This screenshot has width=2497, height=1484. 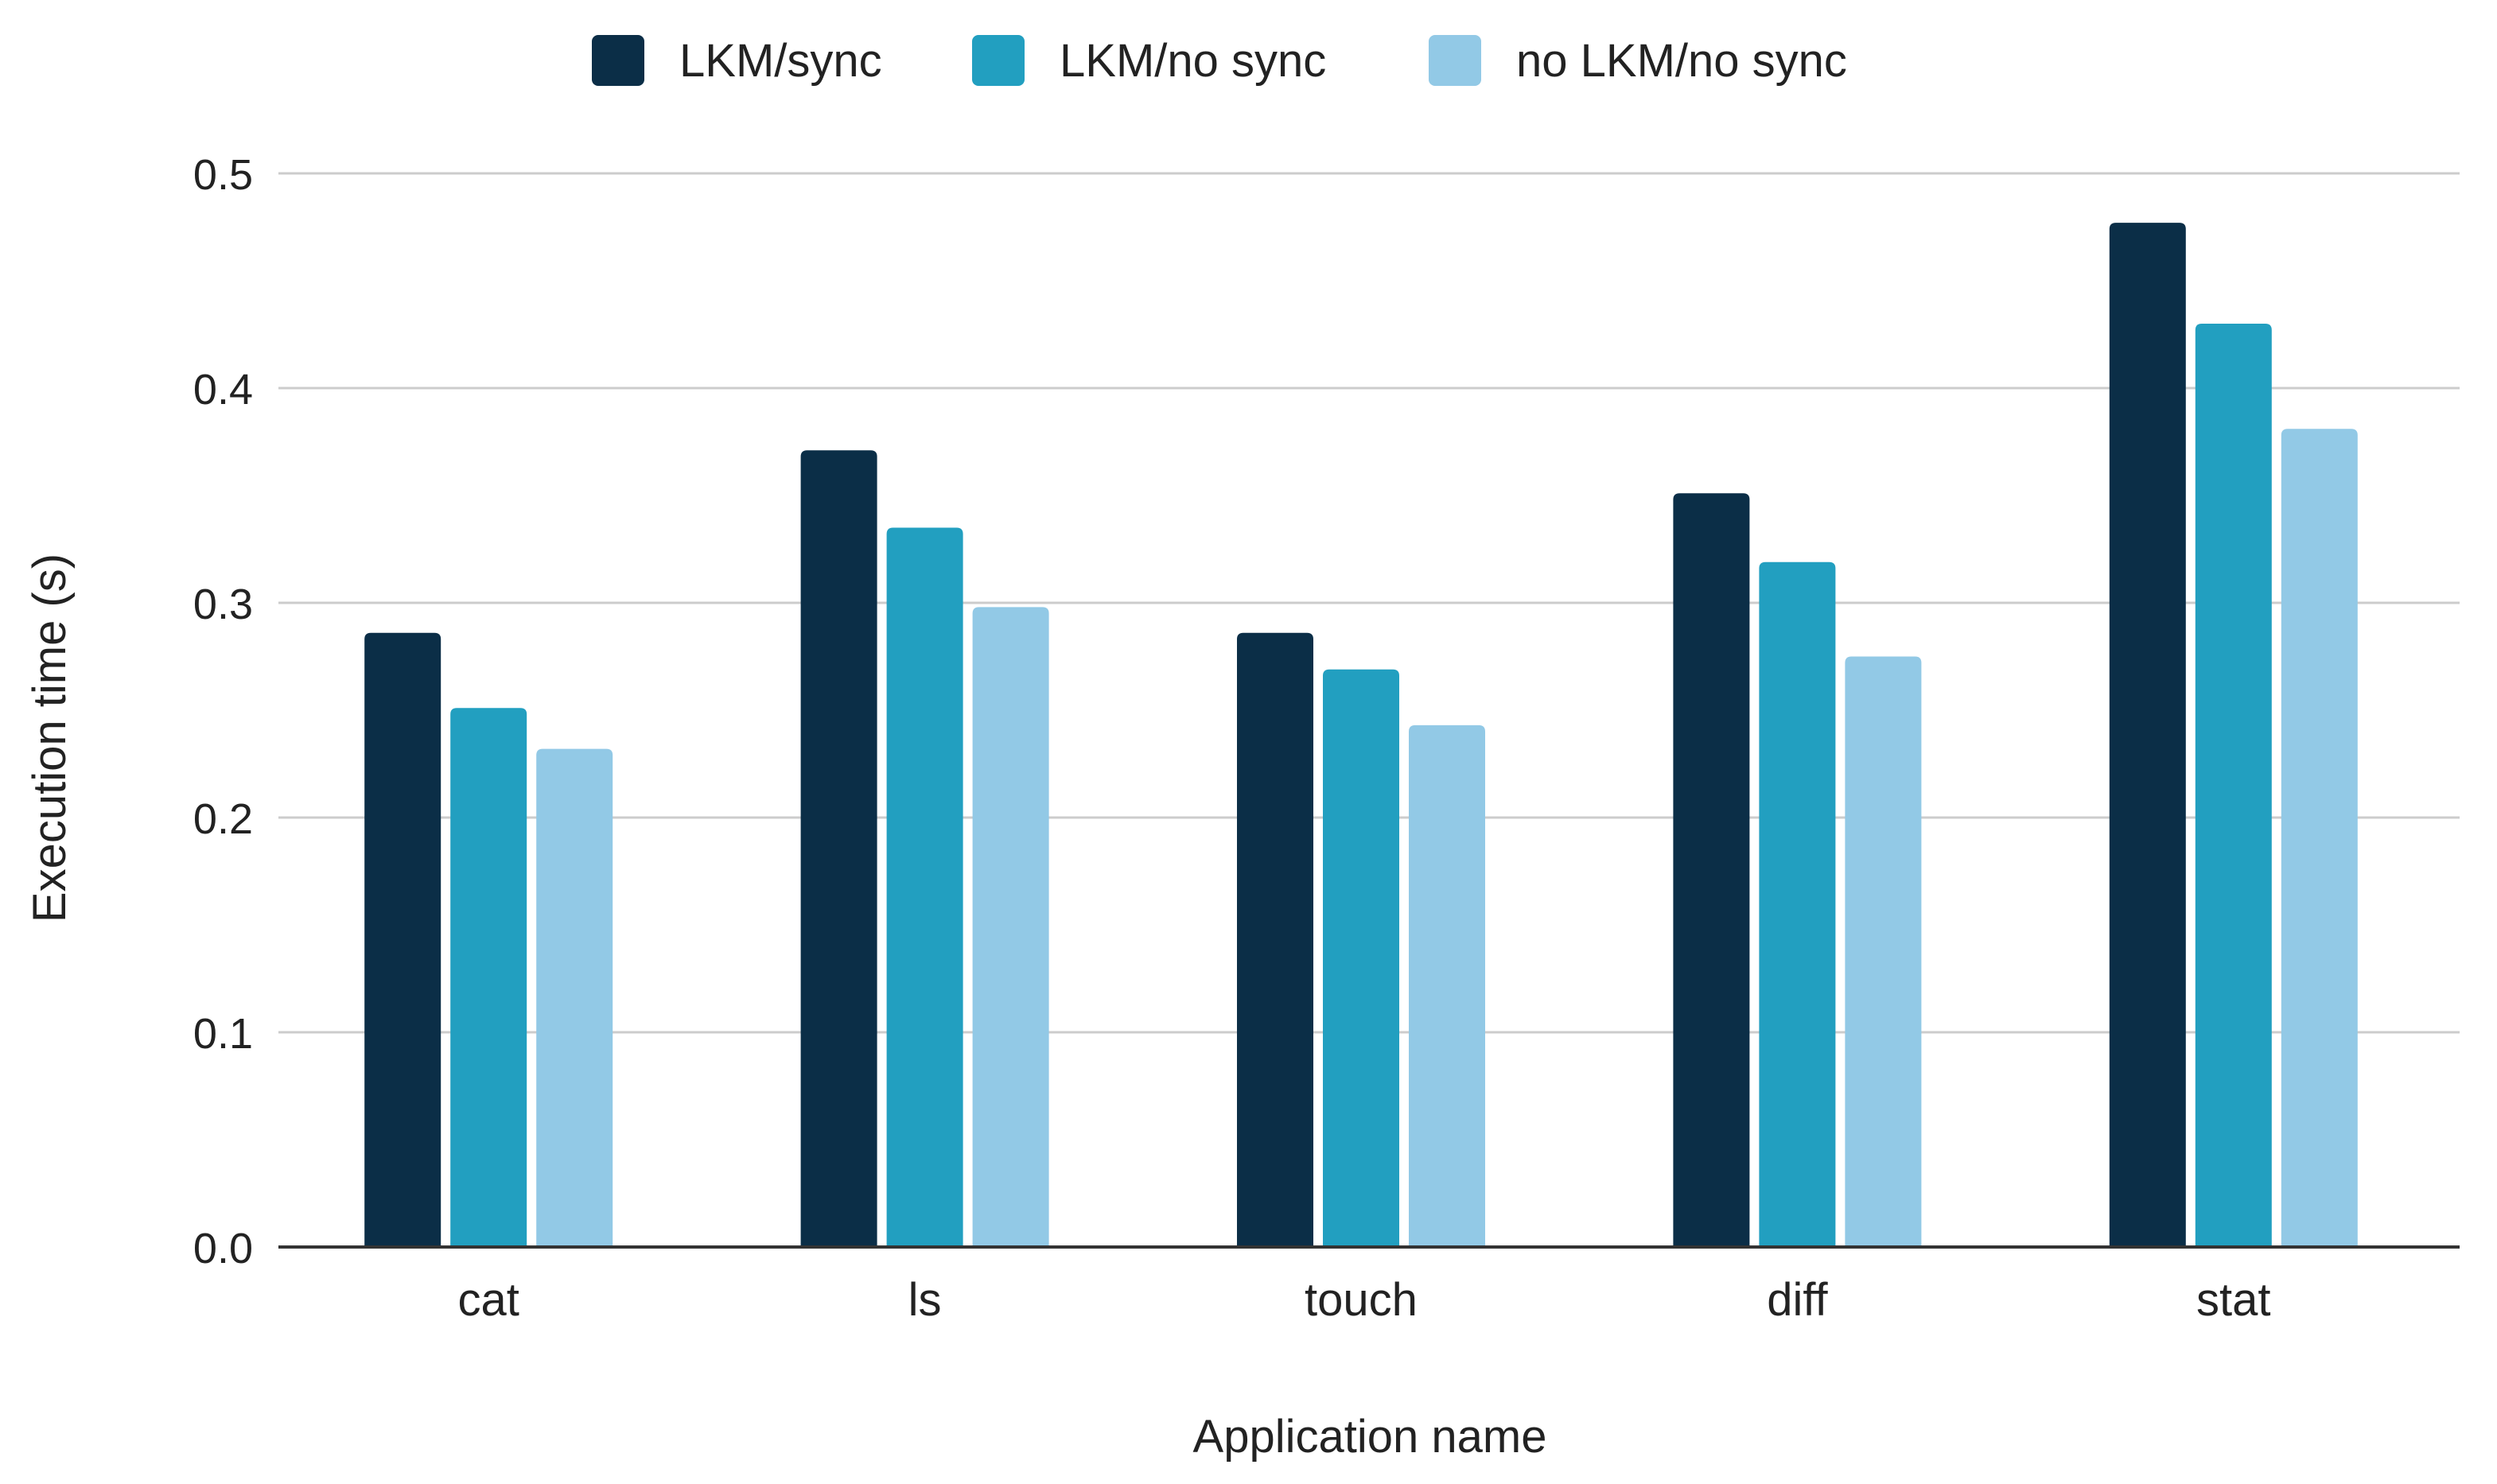 What do you see at coordinates (50, 738) in the screenshot?
I see `y-axis-label: Execution time (s)` at bounding box center [50, 738].